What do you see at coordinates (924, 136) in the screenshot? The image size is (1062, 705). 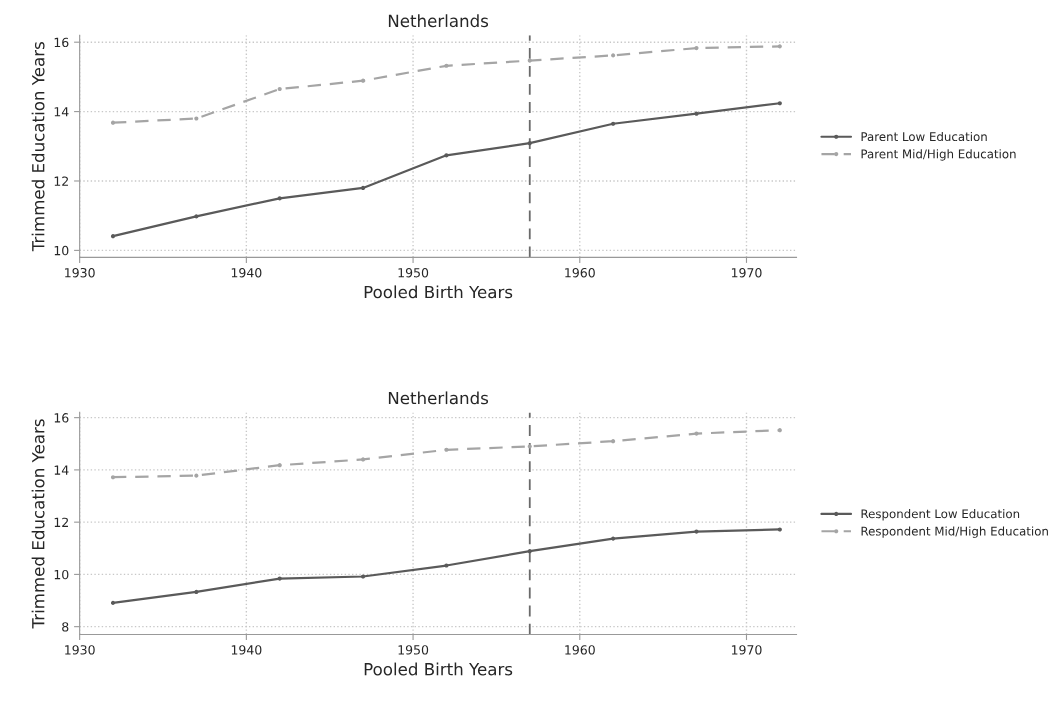 I see `legend-label: Parent Low Education` at bounding box center [924, 136].